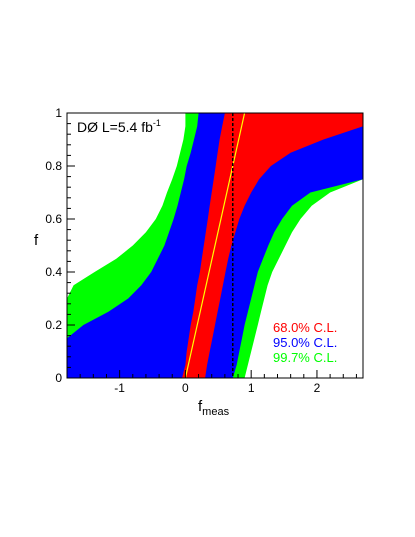  What do you see at coordinates (157, 123) in the screenshot?
I see `experiment-label-exponent: -1` at bounding box center [157, 123].